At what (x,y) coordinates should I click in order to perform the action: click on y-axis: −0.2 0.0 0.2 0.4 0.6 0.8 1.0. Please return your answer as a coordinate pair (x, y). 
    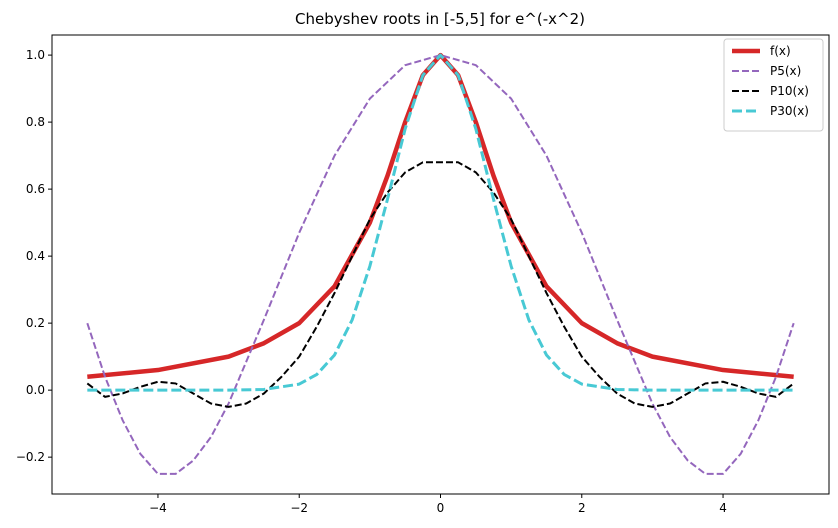
    Looking at the image, I should click on (34, 256).